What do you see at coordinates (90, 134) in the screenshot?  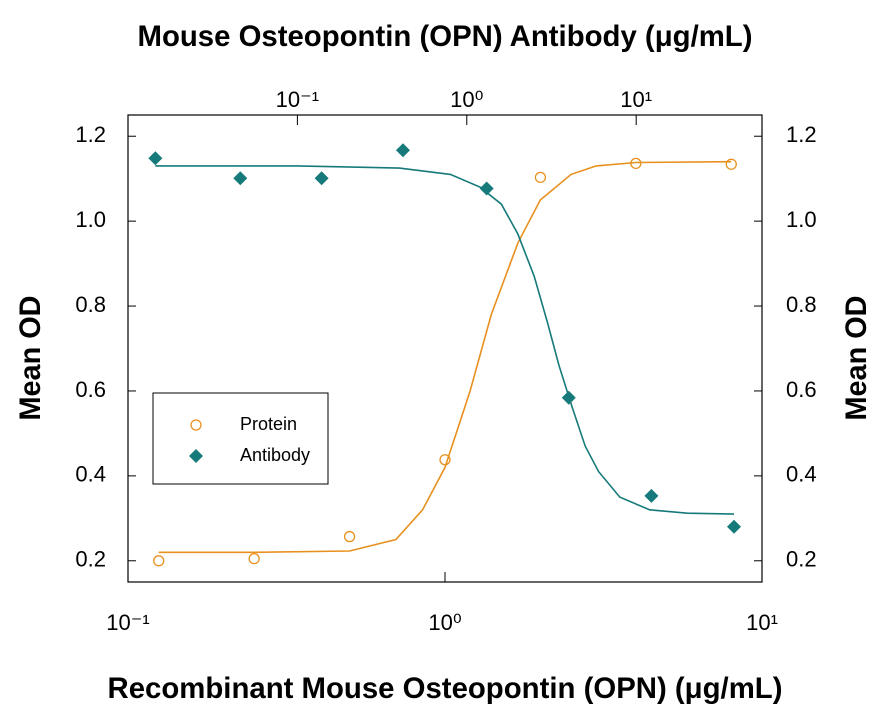 I see `y-tick-label: 1.2` at bounding box center [90, 134].